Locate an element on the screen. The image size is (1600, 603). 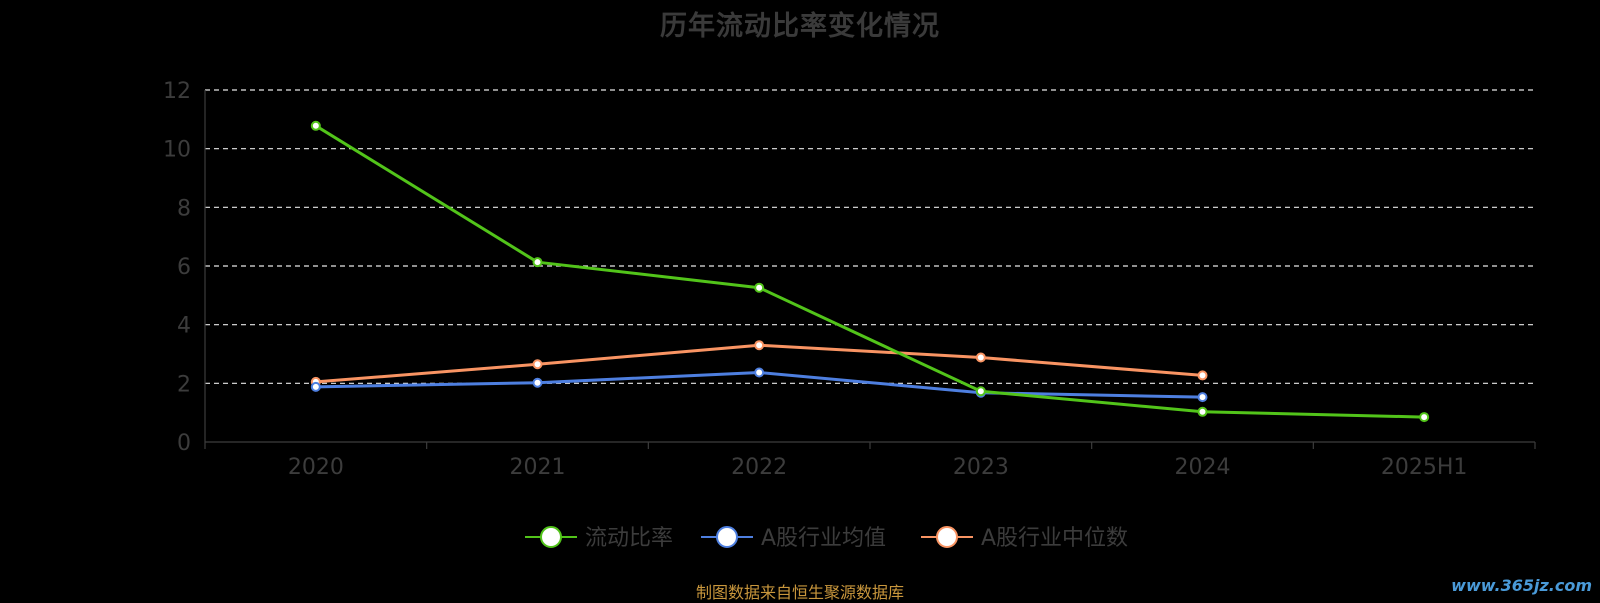
y-tick-label: 12 is located at coordinates (177, 91).